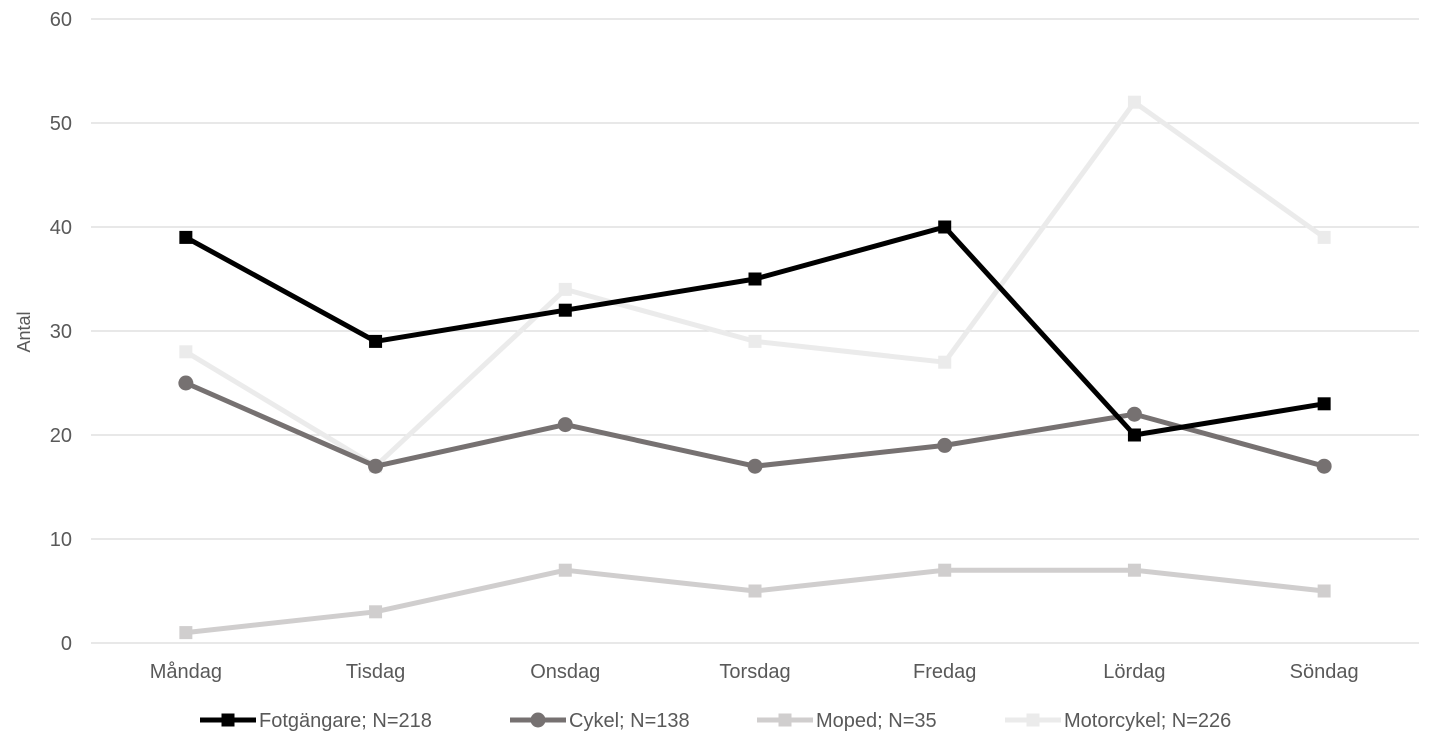 The image size is (1435, 737). I want to click on y-tick-label: 20, so click(61, 436).